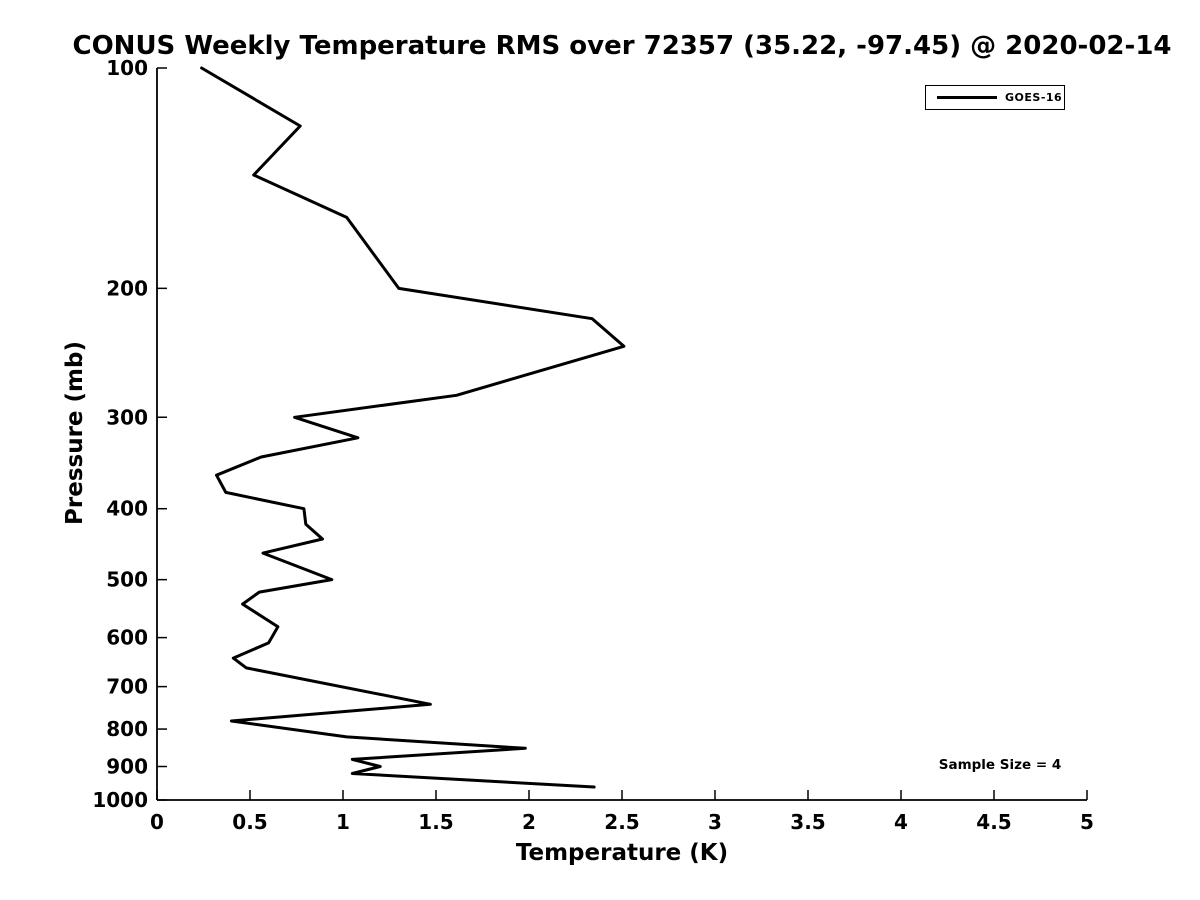 Image resolution: width=1200 pixels, height=900 pixels. What do you see at coordinates (127, 580) in the screenshot?
I see `y-tick-label: 500` at bounding box center [127, 580].